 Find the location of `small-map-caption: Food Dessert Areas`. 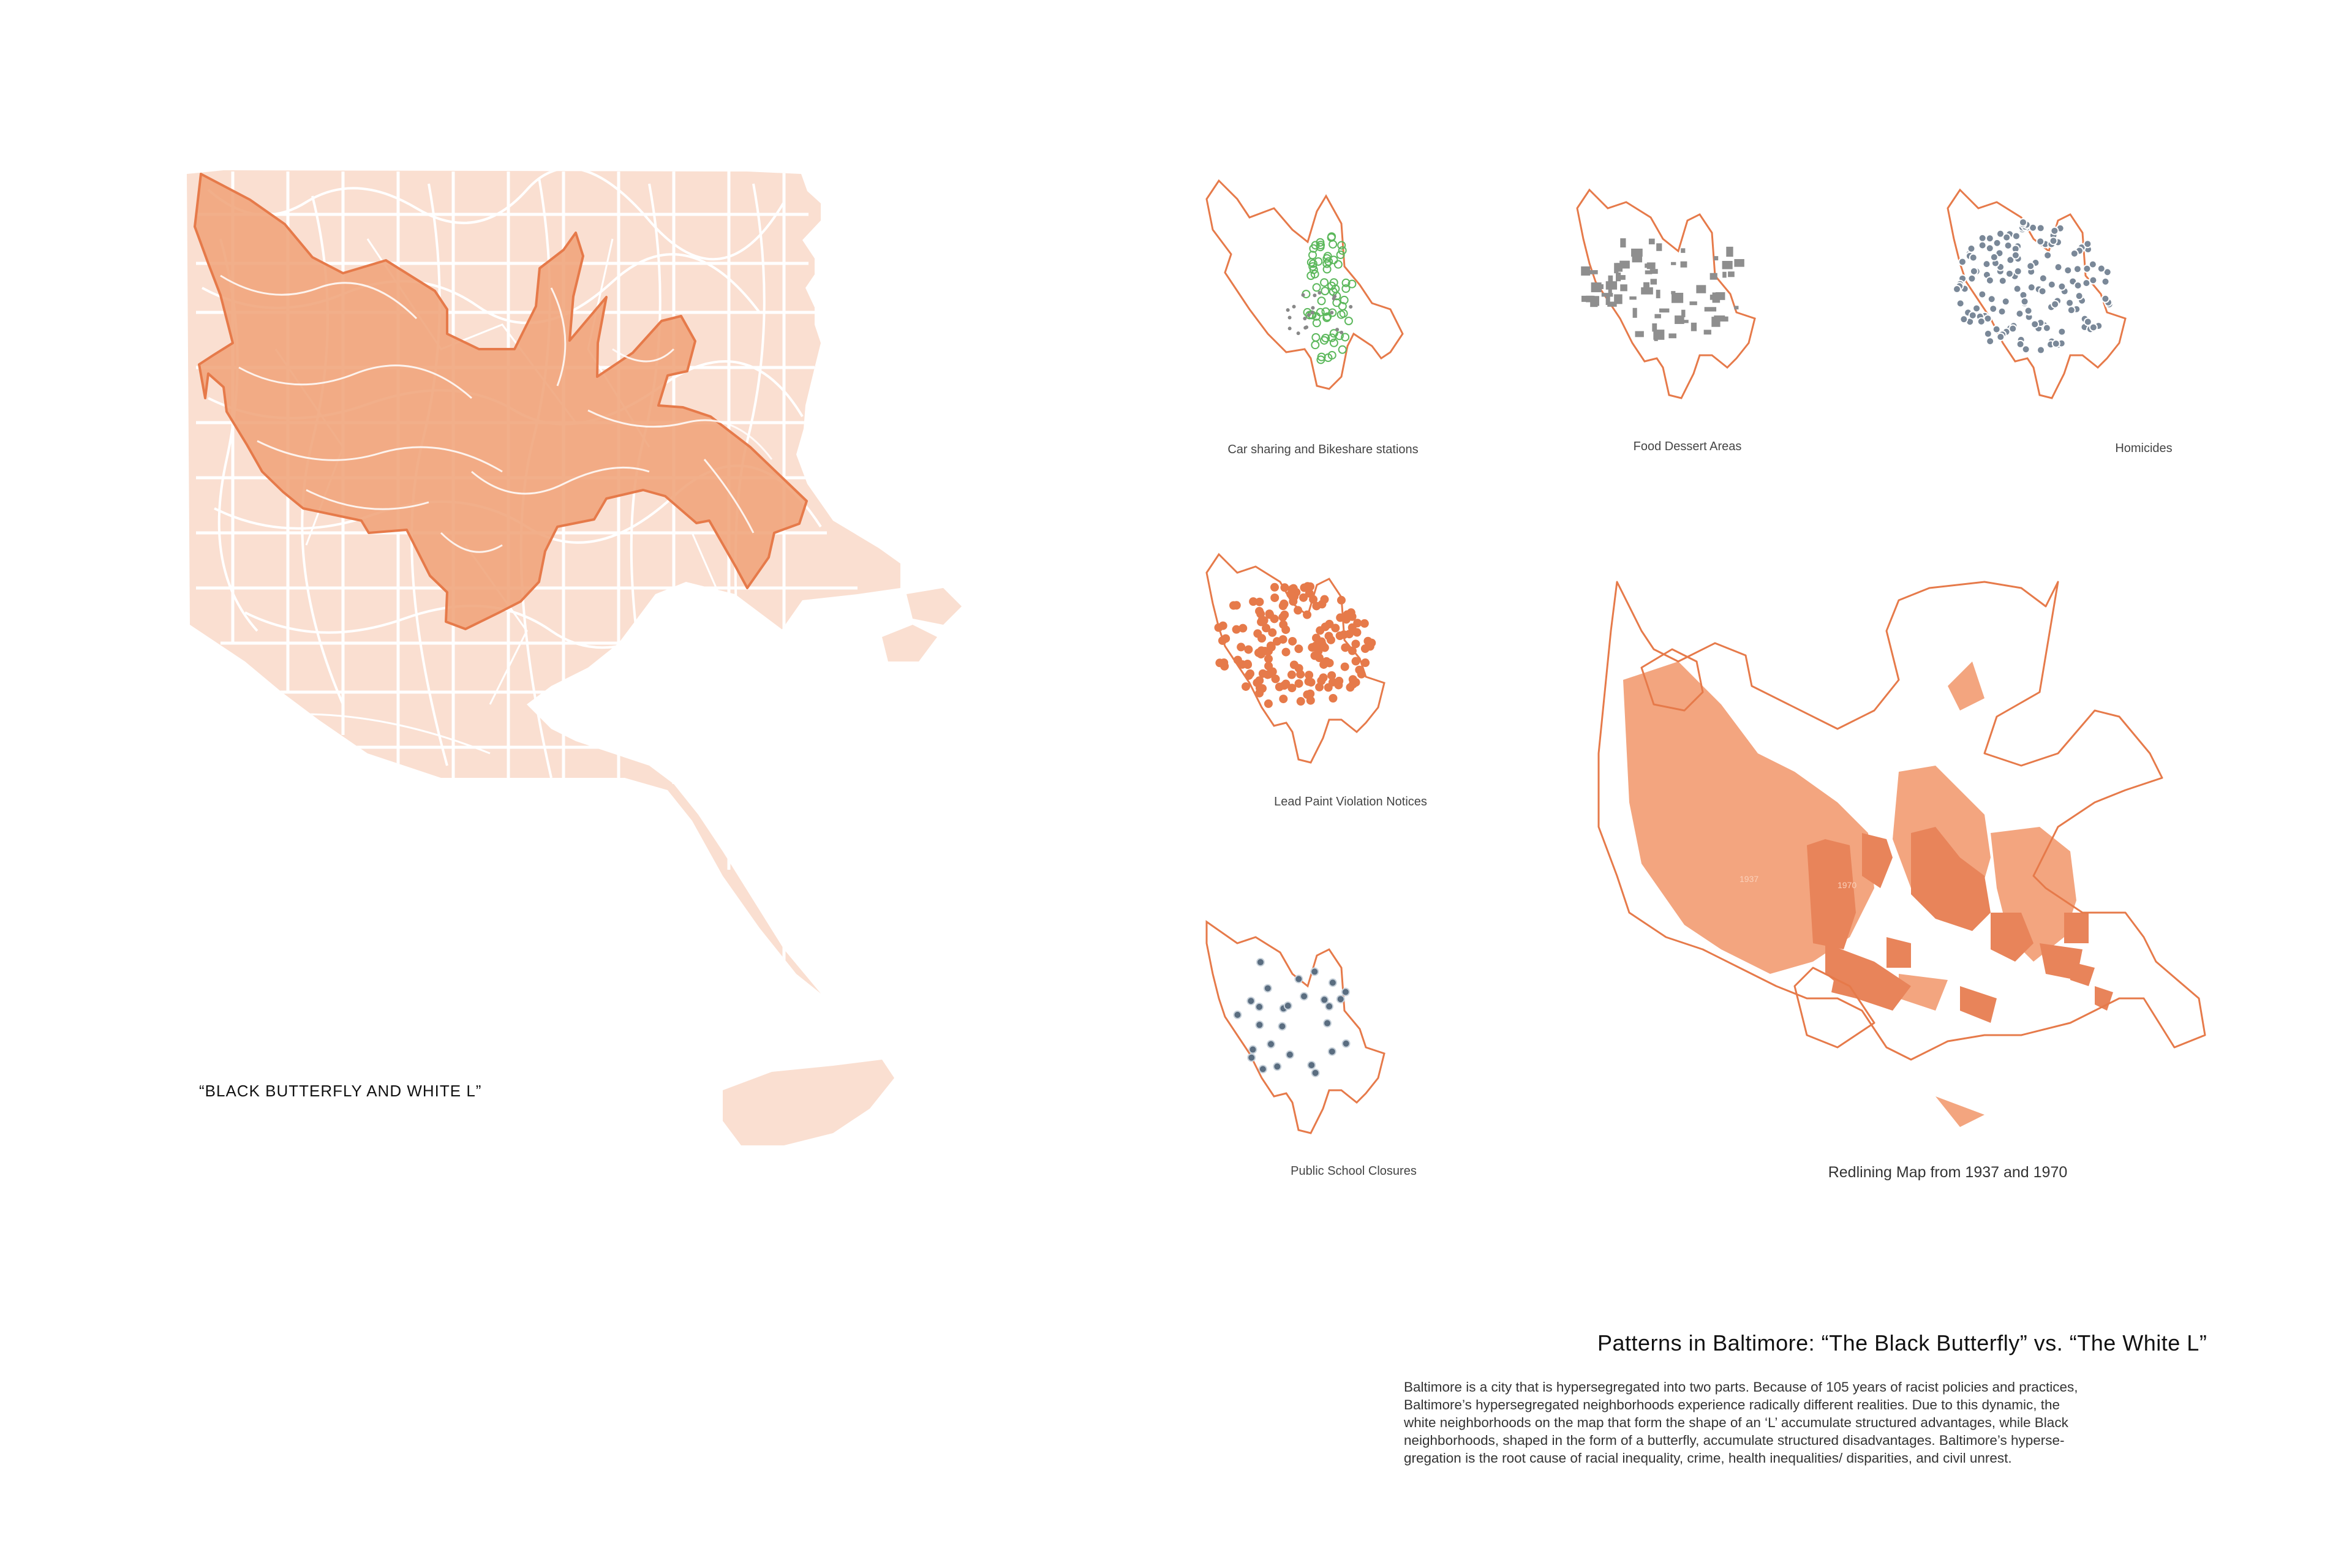

small-map-caption: Food Dessert Areas is located at coordinates (1688, 447).